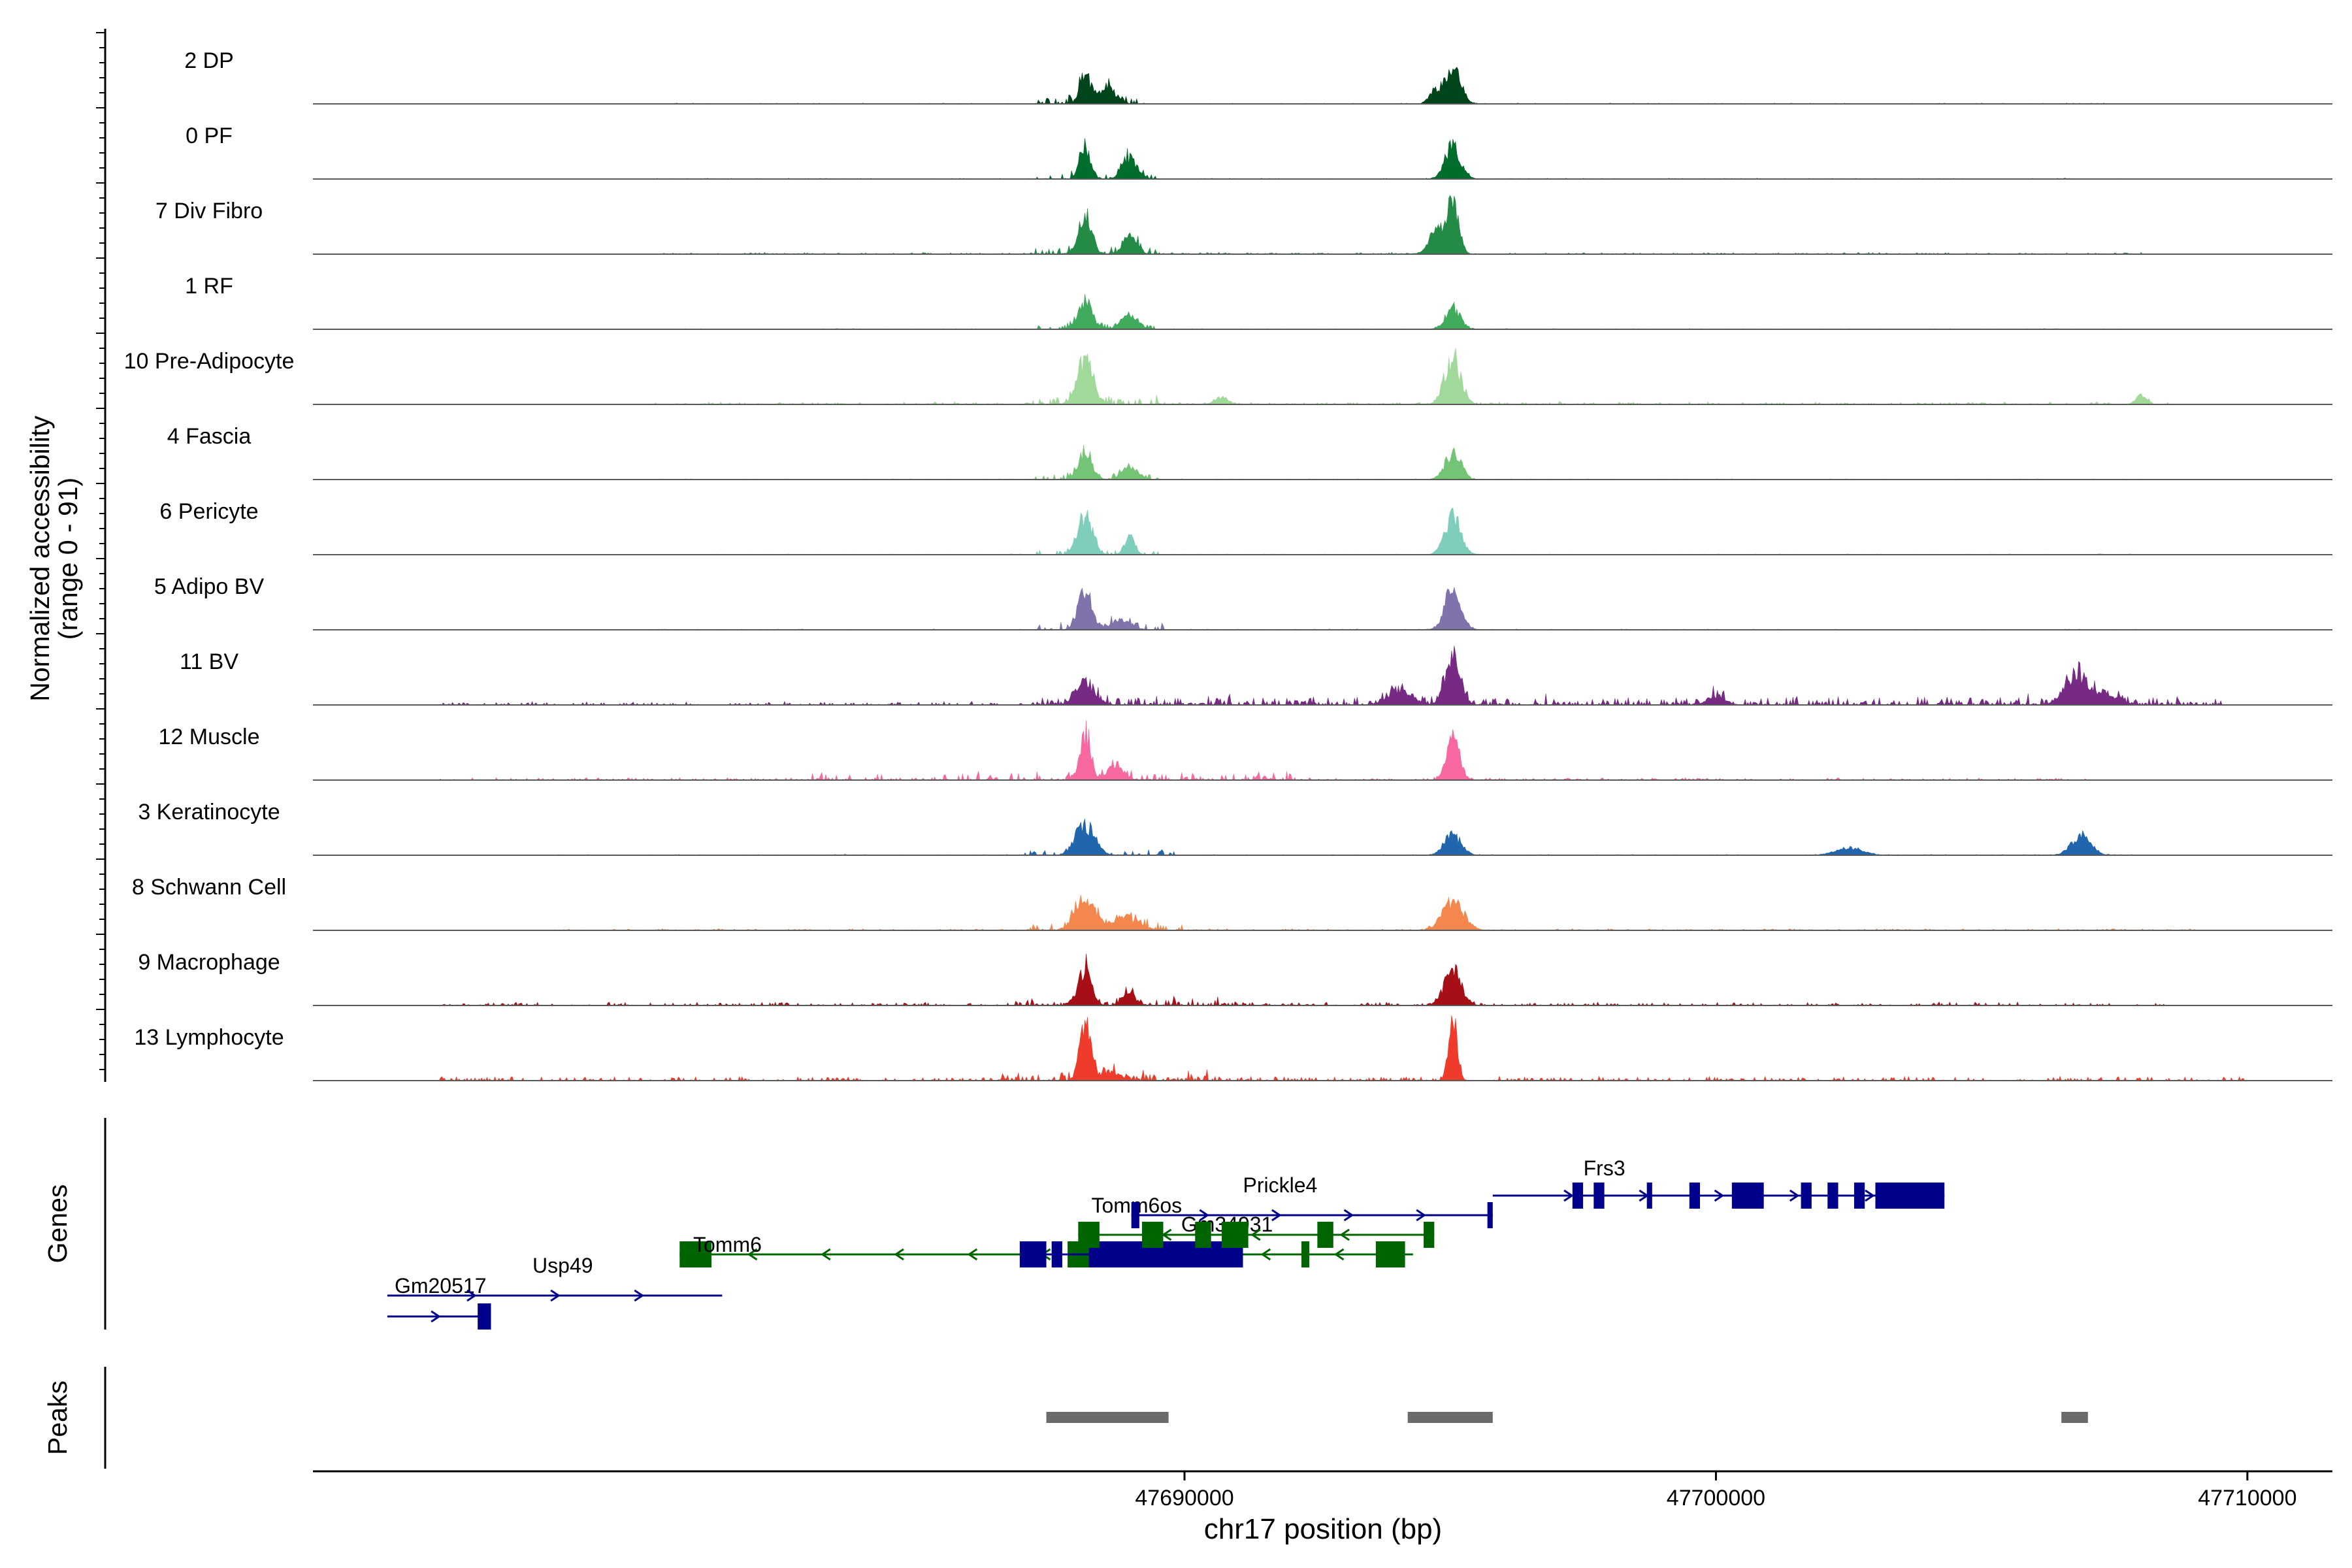 This screenshot has width=2352, height=1568. I want to click on peak-bars, so click(1567, 1417).